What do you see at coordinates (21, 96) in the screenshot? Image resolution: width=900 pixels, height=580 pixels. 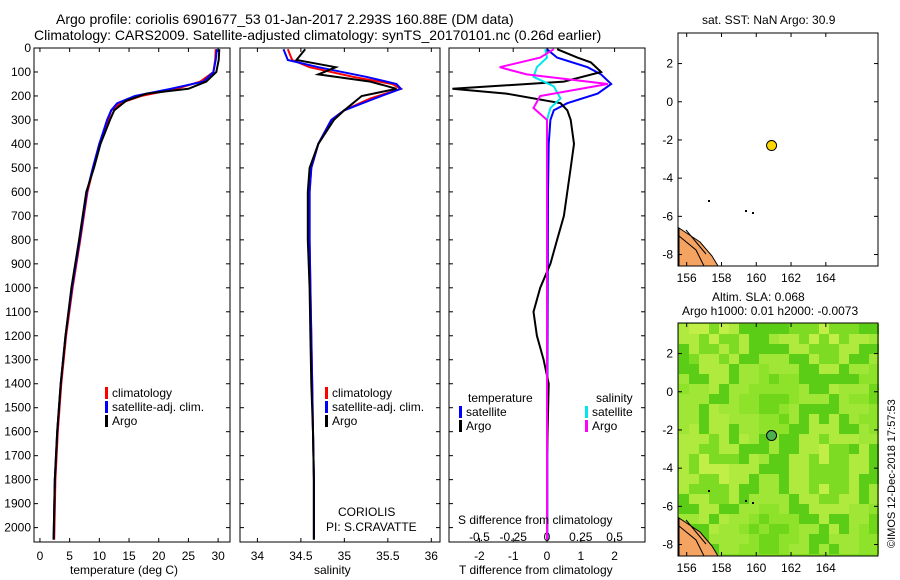 I see `depth-tick-label: 200` at bounding box center [21, 96].